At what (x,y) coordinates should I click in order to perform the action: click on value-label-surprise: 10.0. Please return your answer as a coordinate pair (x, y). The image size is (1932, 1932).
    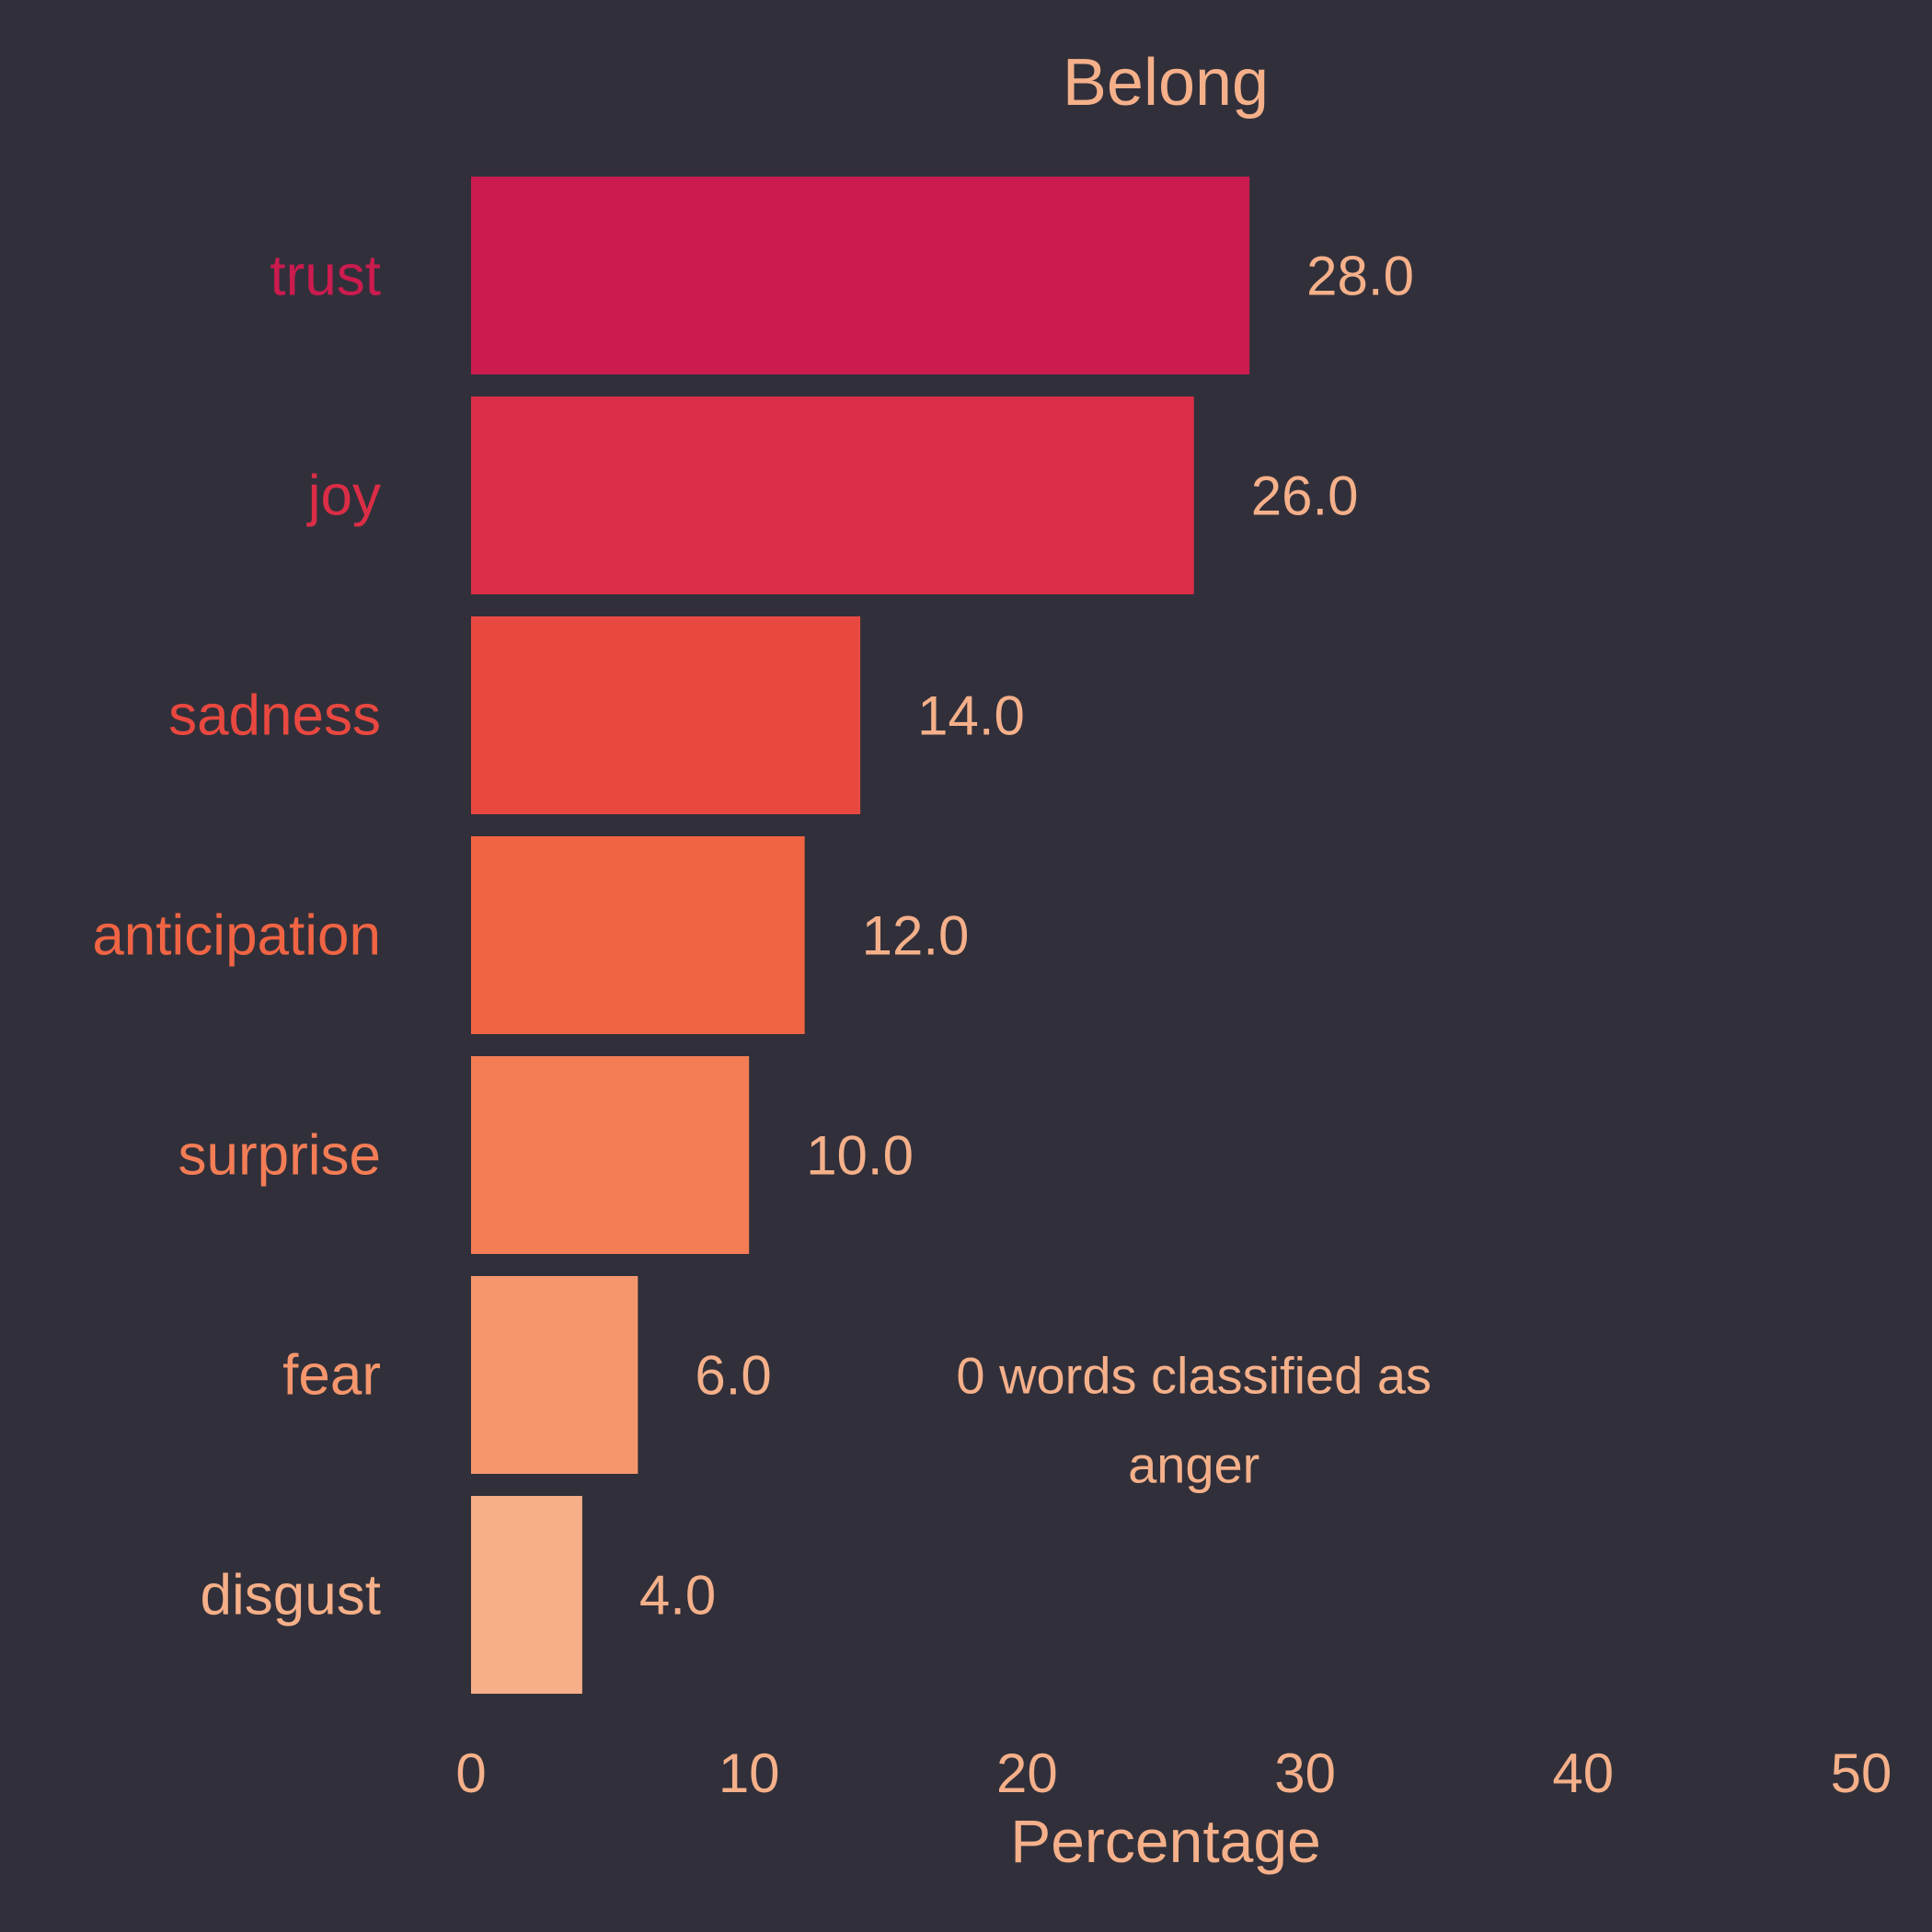
    Looking at the image, I should click on (860, 1156).